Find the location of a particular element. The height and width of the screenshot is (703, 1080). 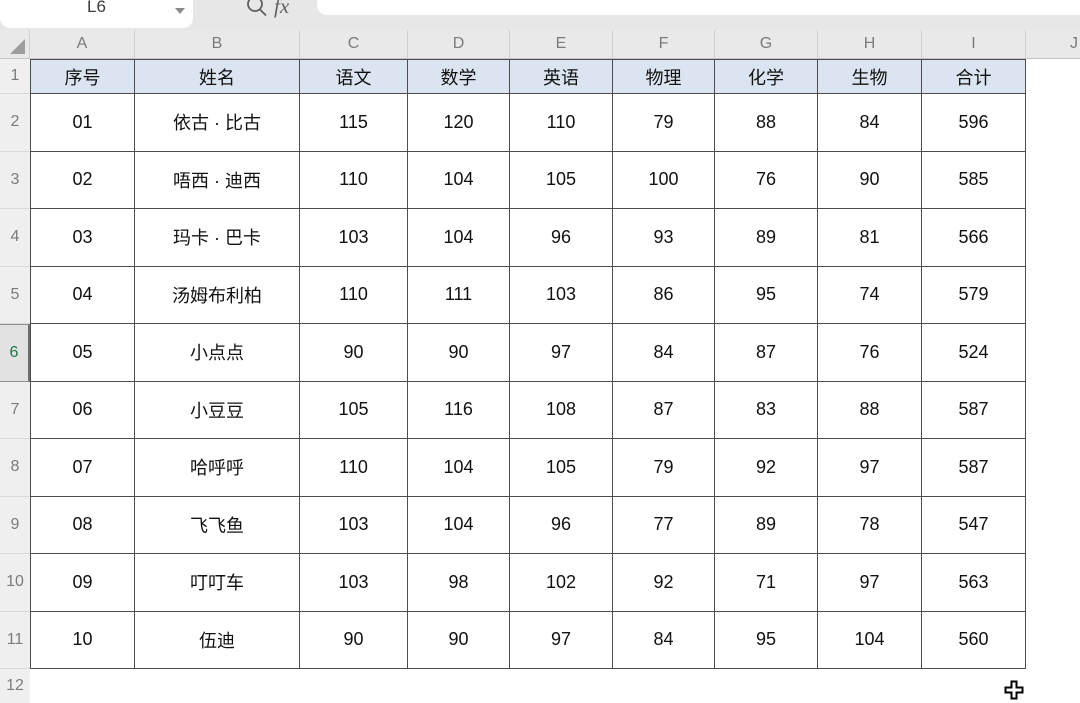

cell: 89 is located at coordinates (766, 525).